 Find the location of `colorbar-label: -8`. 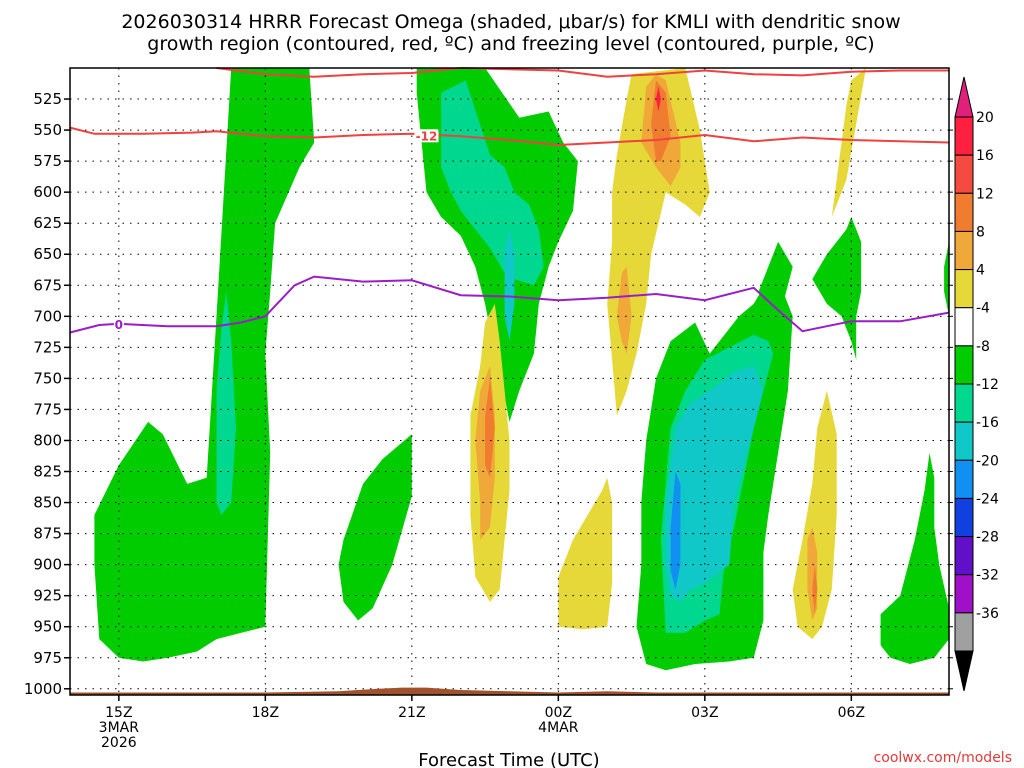

colorbar-label: -8 is located at coordinates (983, 347).